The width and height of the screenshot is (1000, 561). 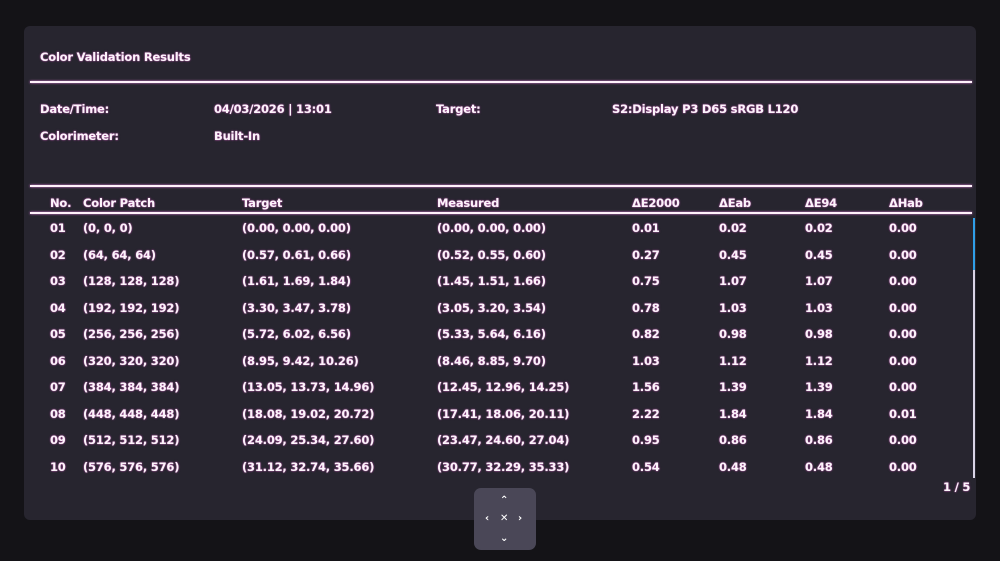 What do you see at coordinates (273, 109) in the screenshot?
I see `datetime-value: 04/03/2026 | 13:01` at bounding box center [273, 109].